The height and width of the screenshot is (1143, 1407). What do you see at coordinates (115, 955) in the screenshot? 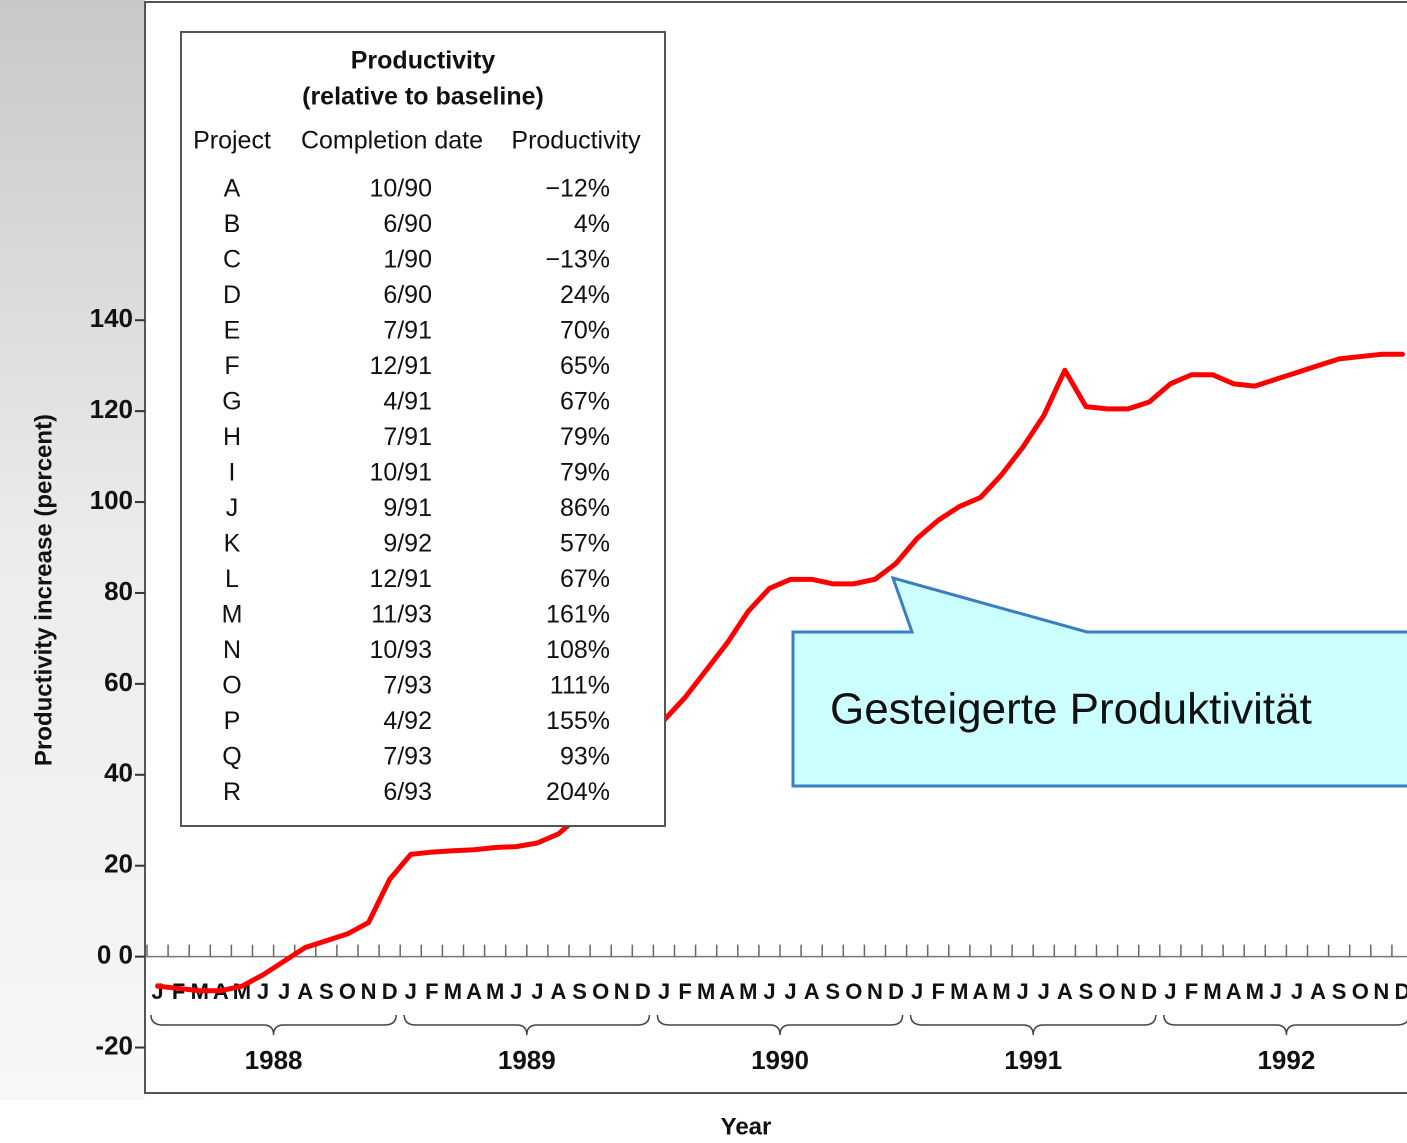
I see `y-tick-label: 0 0` at bounding box center [115, 955].